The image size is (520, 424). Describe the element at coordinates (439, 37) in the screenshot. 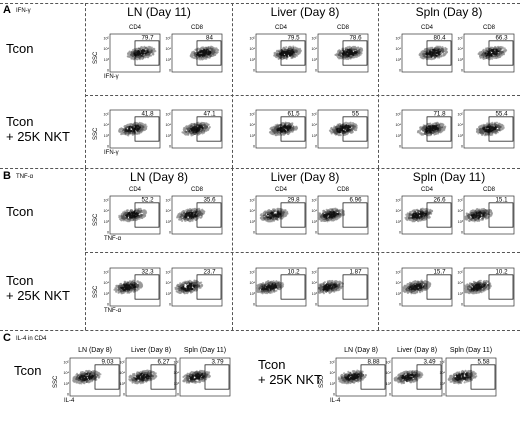

I see `gate-percentage: 80.4` at that location.